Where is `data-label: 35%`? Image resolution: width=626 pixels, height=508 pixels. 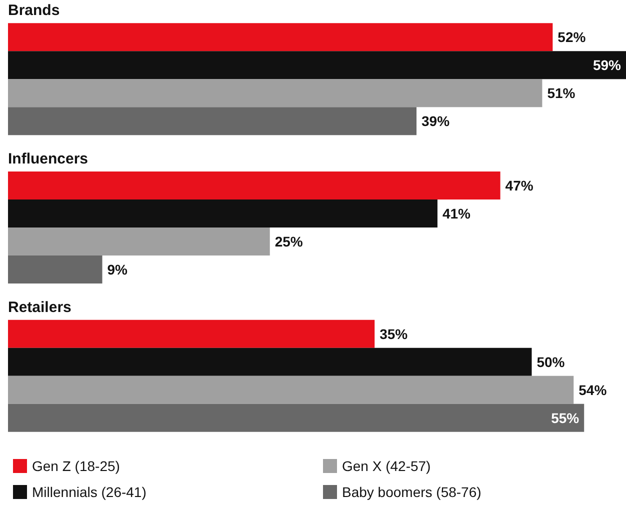
data-label: 35% is located at coordinates (394, 334).